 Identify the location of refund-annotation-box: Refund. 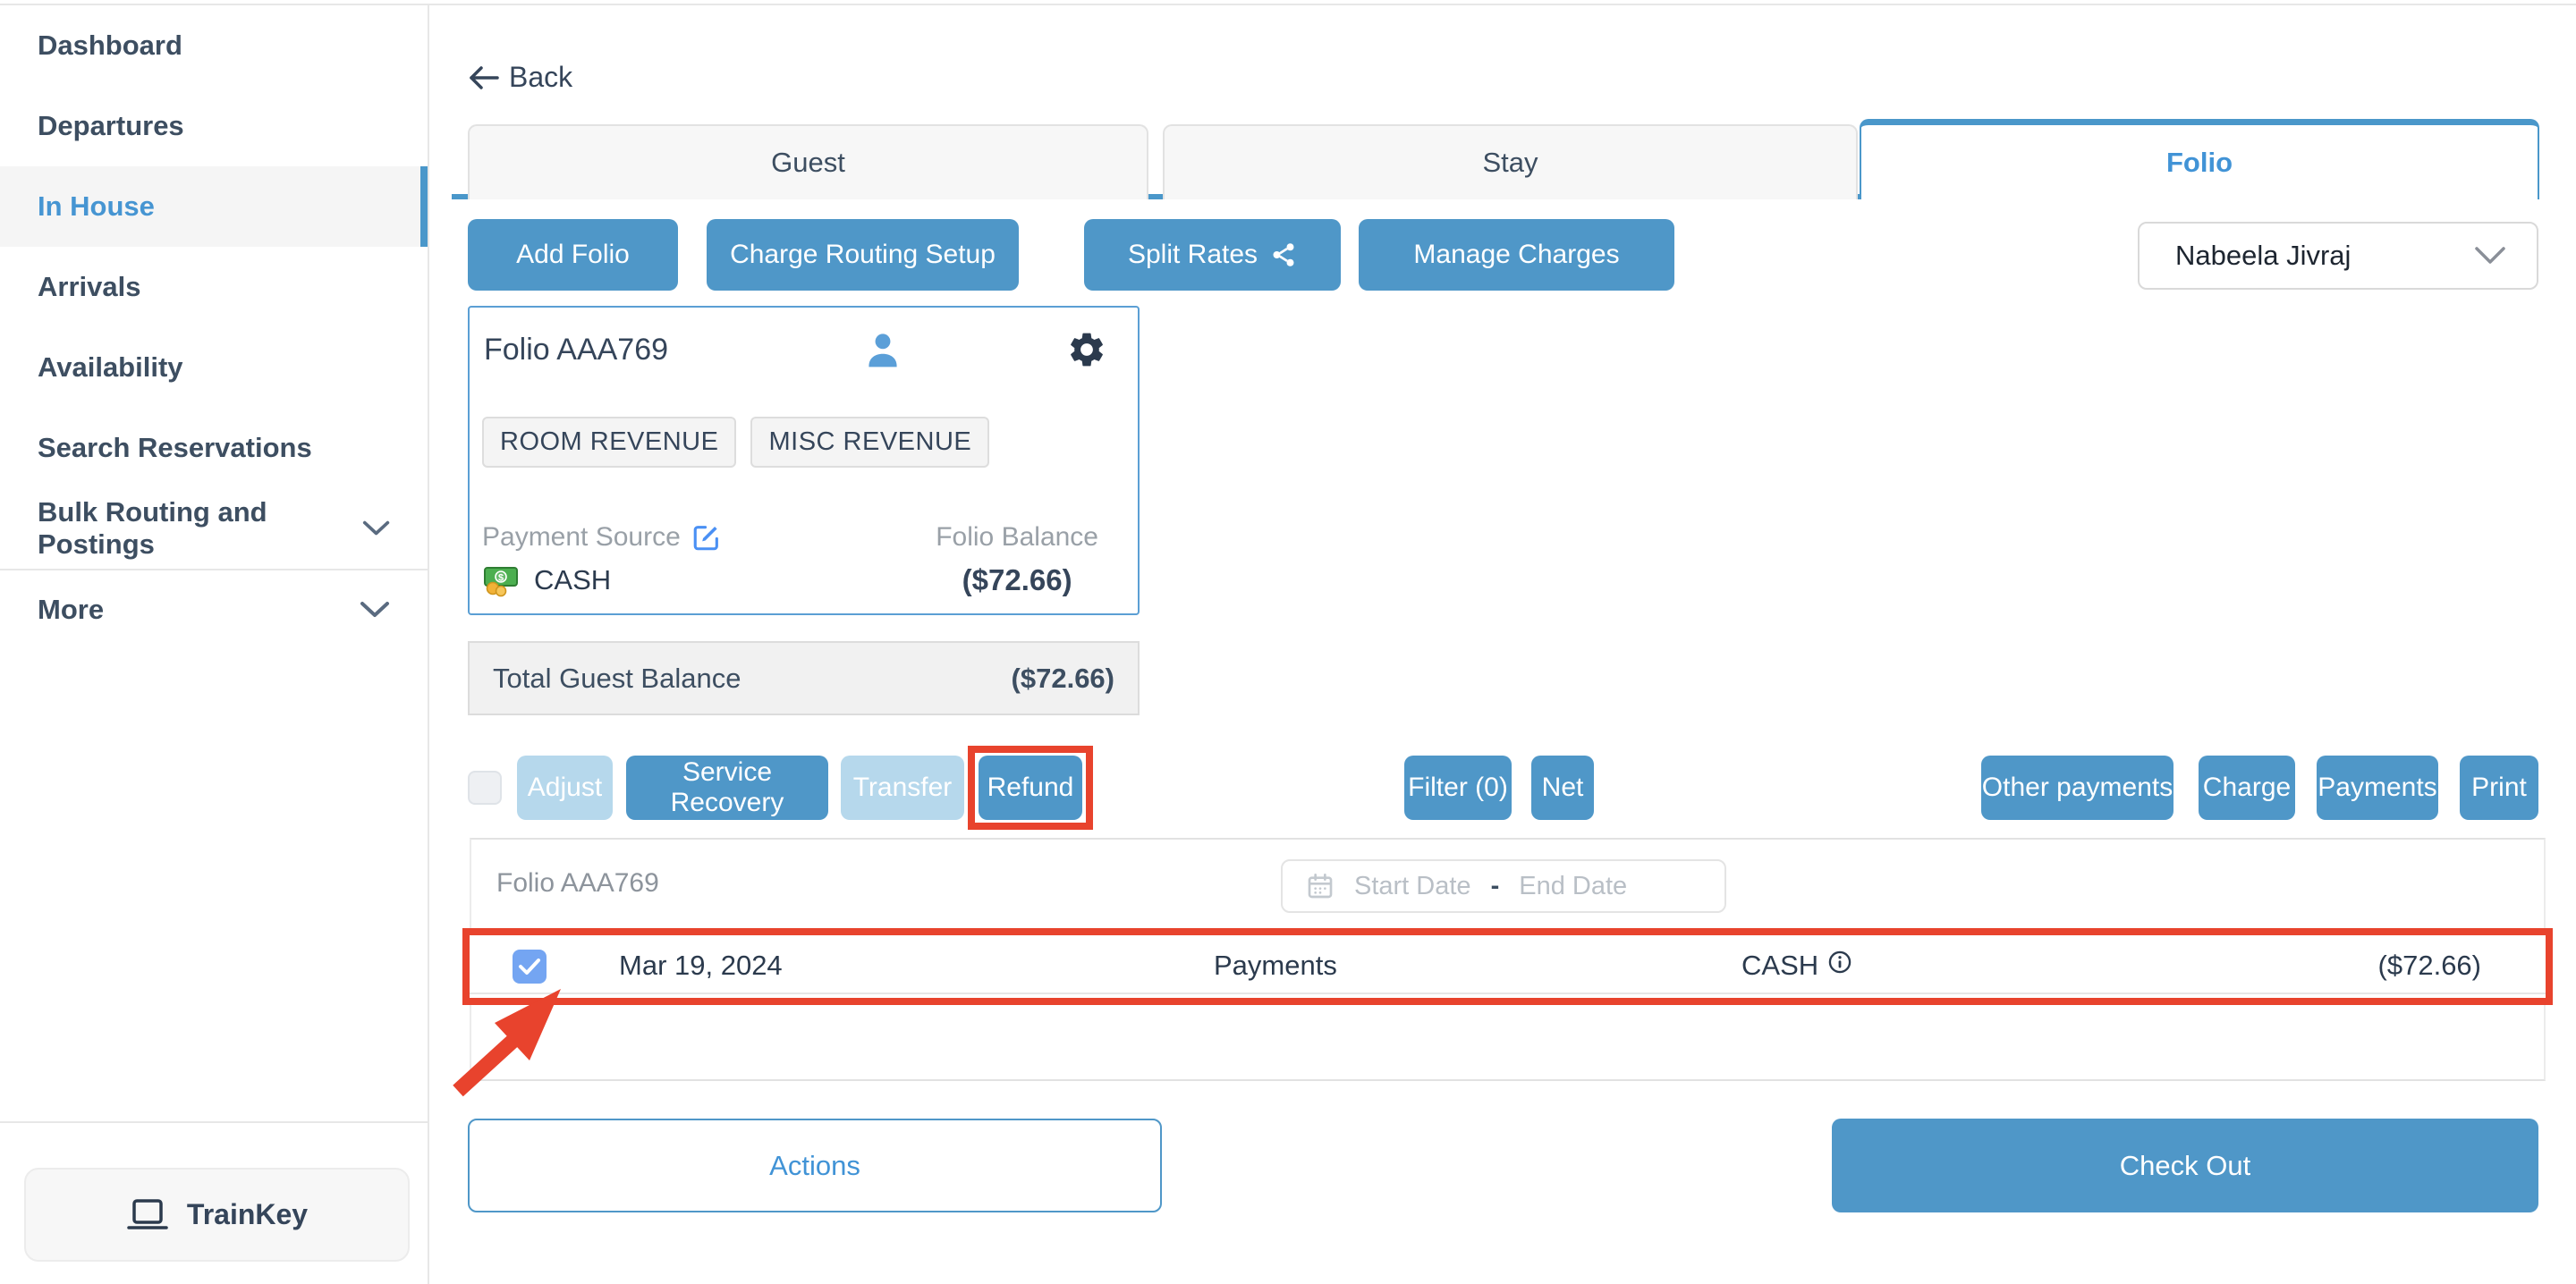
(1030, 788).